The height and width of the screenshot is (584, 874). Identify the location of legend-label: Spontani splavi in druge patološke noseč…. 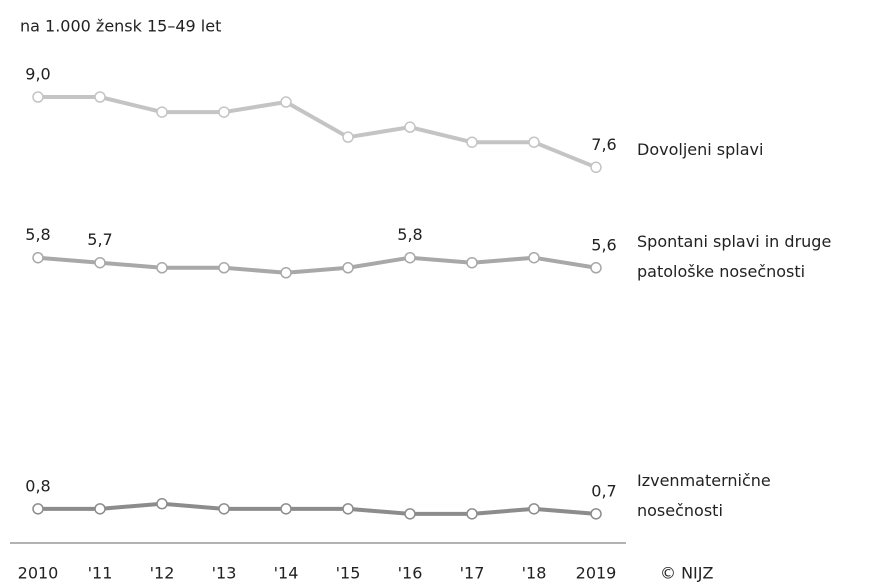
(734, 256).